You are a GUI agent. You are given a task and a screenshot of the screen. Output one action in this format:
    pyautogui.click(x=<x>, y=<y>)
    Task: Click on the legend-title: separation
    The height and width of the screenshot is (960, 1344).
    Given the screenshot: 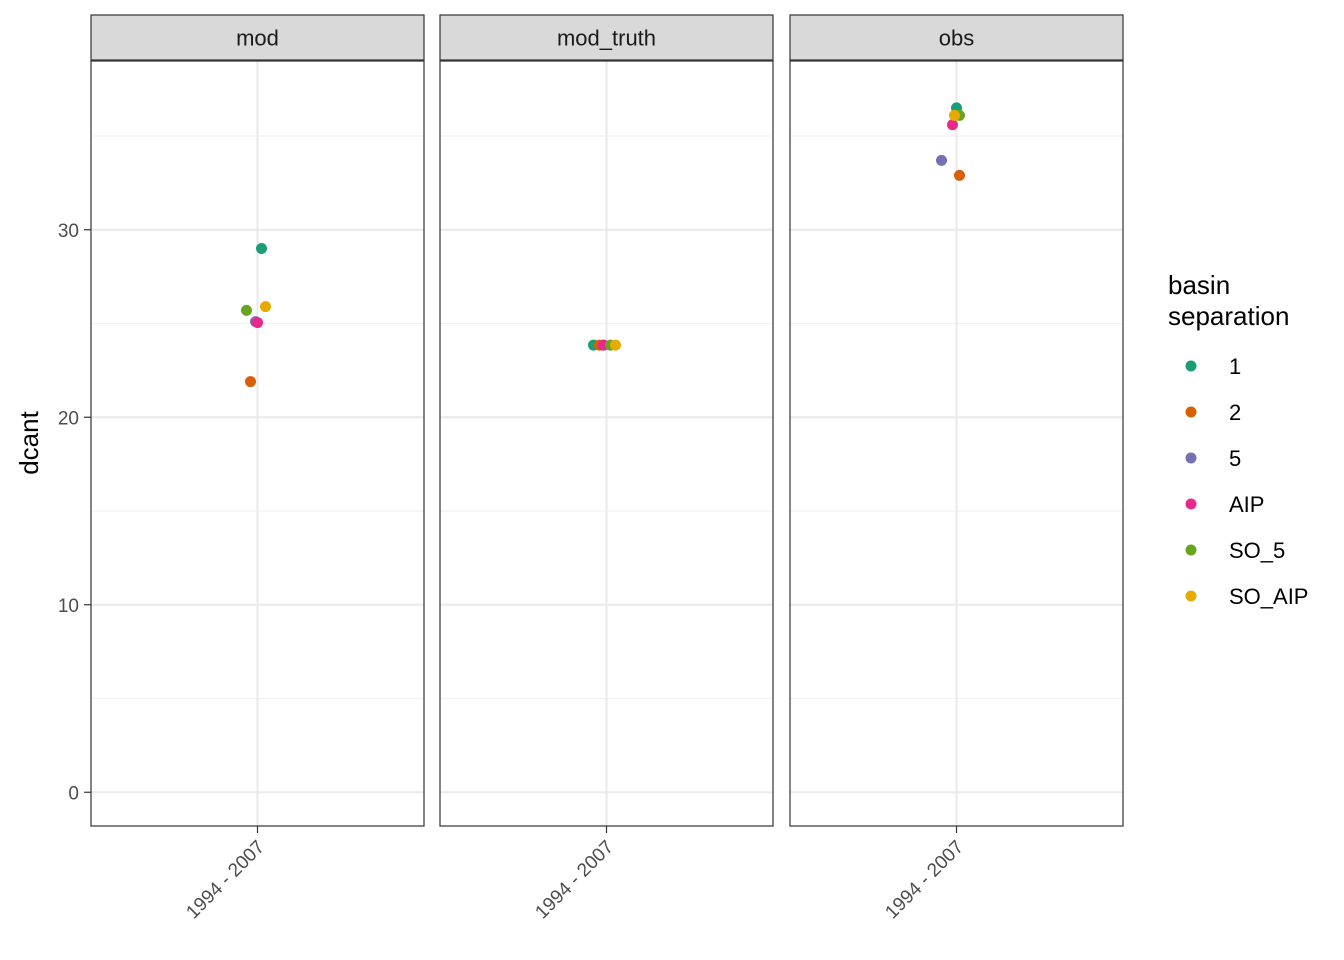 What is the action you would take?
    pyautogui.click(x=1228, y=316)
    